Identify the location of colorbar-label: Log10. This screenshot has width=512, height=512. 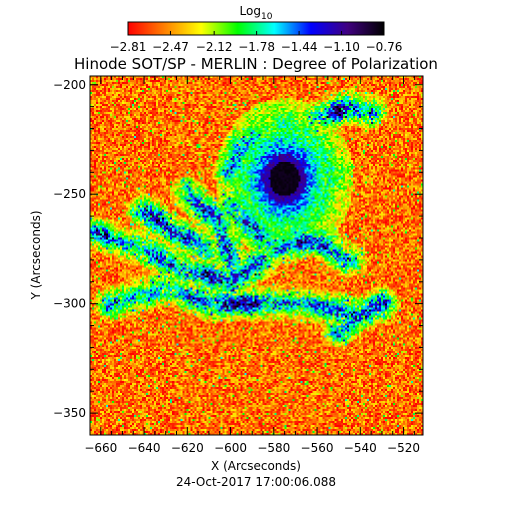
(256, 13).